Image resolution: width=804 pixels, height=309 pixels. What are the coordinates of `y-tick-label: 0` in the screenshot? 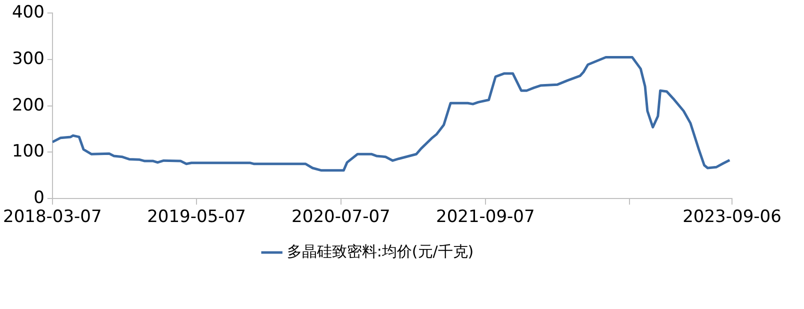 It's located at (39, 198).